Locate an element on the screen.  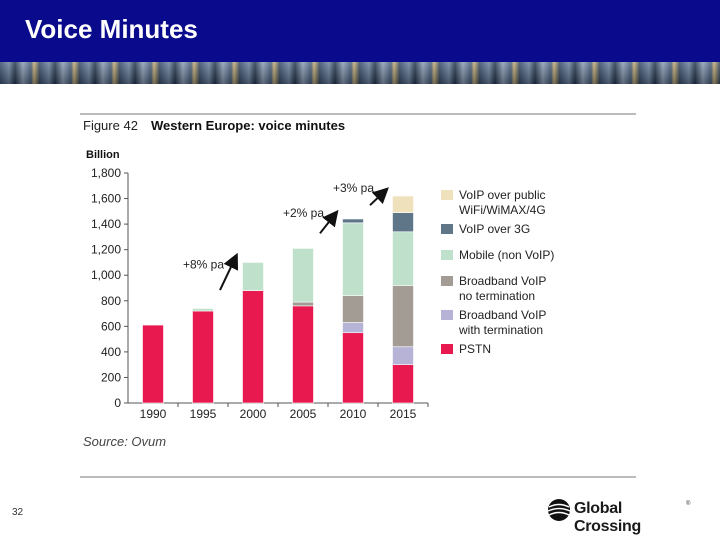
chart-title: Western Europe: voice minutes is located at coordinates (248, 125).